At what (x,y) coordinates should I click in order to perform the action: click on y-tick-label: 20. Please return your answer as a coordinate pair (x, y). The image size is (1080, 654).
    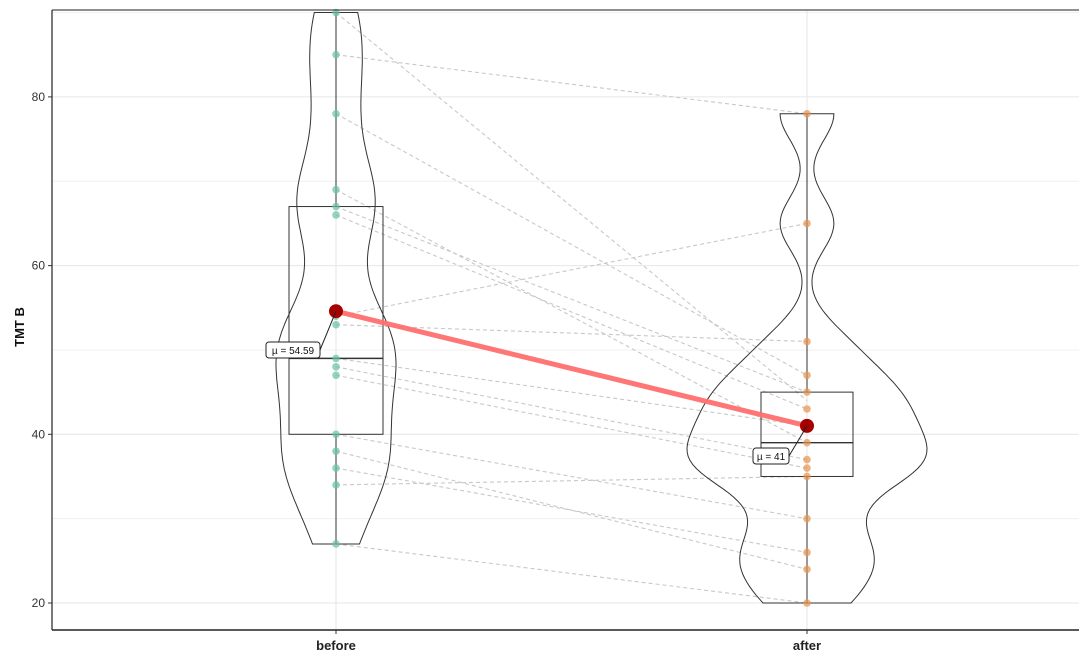
    Looking at the image, I should click on (39, 603).